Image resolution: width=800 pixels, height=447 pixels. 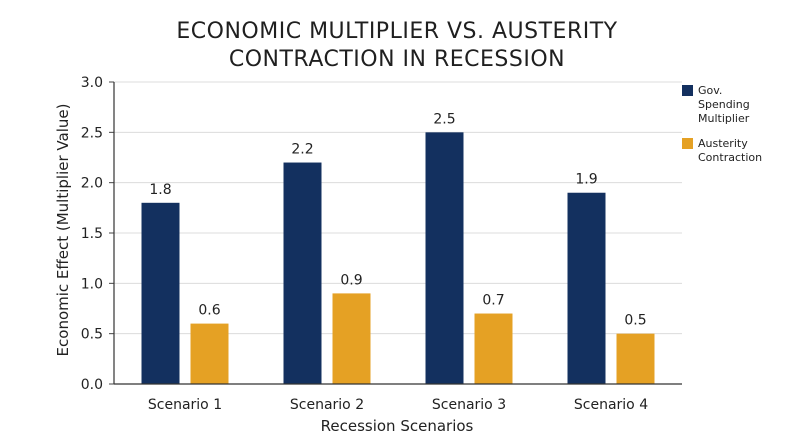 What do you see at coordinates (469, 405) in the screenshot?
I see `x-tick-label: Scenario 3` at bounding box center [469, 405].